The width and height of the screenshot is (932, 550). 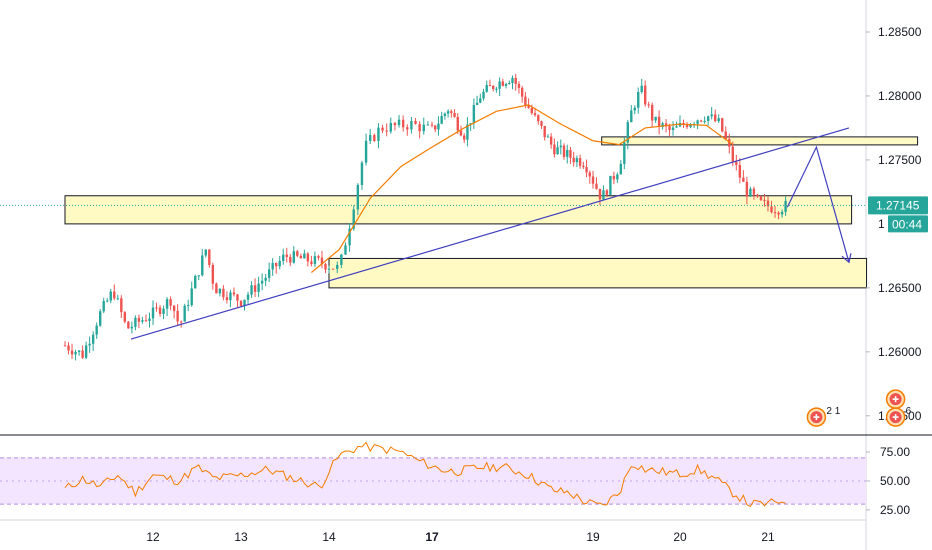 What do you see at coordinates (464, 214) in the screenshot?
I see `last-price-marker: 1.27145 00:44` at bounding box center [464, 214].